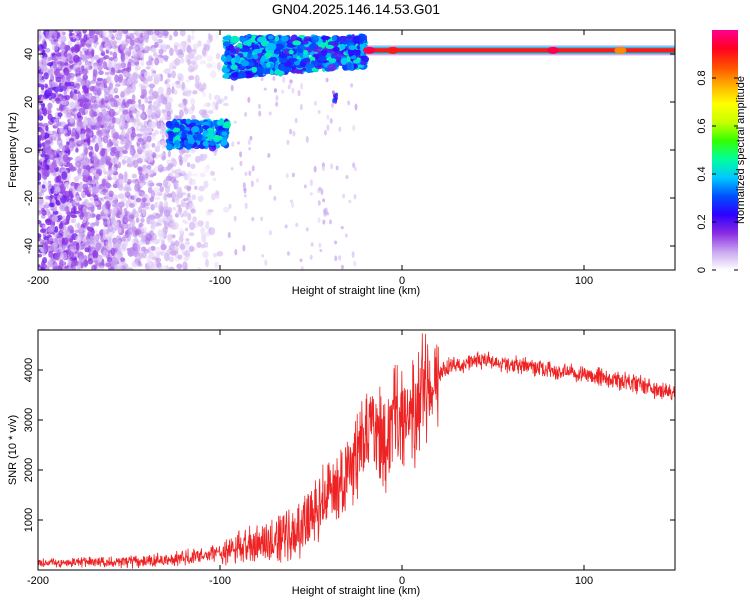 The image size is (750, 600). I want to click on heatmap-y-axis-label: Frequency (Hz), so click(13, 150).